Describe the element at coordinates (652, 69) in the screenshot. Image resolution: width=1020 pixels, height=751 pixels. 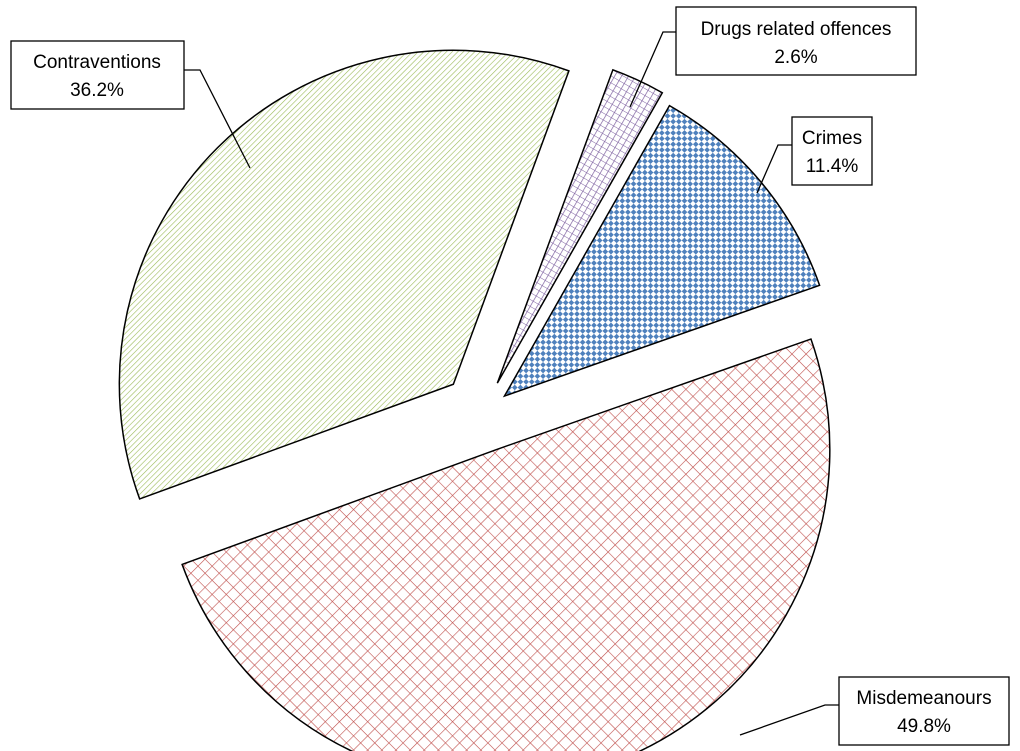
I see `leader-line-drugs` at that location.